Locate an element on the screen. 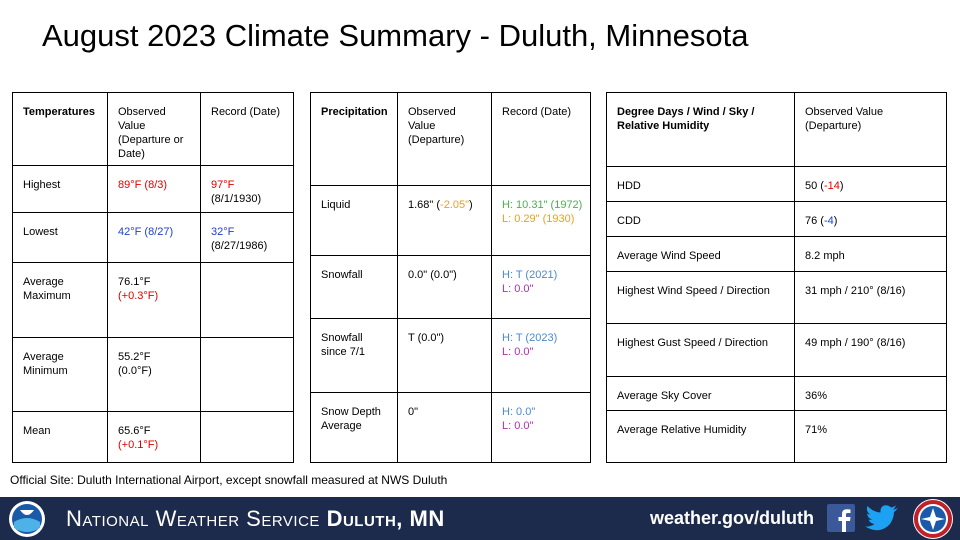  row-label: Highest is located at coordinates (60, 189).